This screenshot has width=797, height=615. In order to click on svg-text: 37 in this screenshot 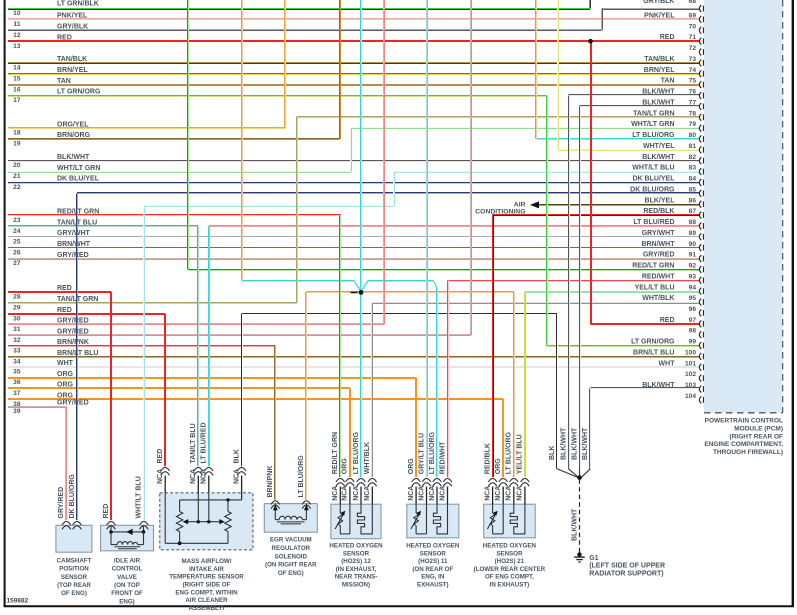, I will do `click(17, 393)`.